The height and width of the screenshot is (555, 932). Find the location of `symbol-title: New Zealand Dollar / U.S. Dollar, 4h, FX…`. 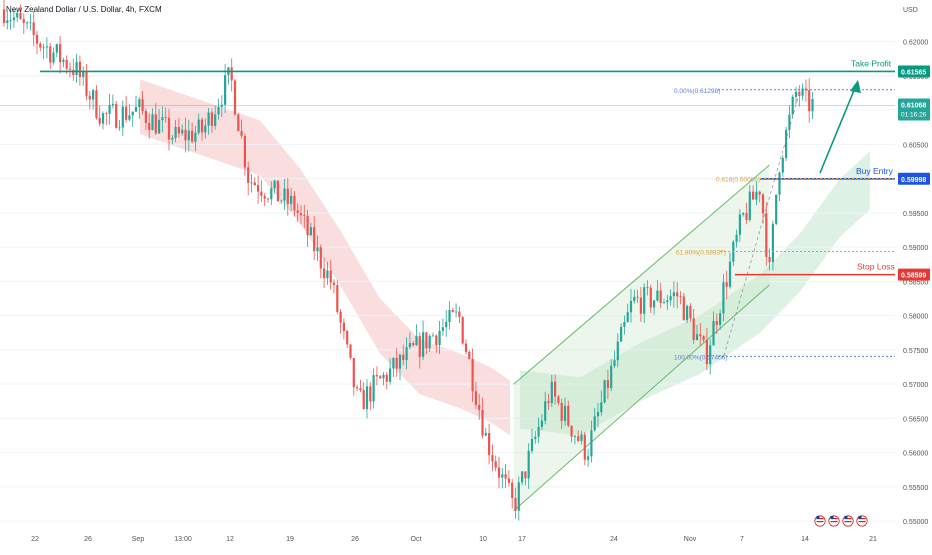

symbol-title: New Zealand Dollar / U.S. Dollar, 4h, FX… is located at coordinates (84, 9).